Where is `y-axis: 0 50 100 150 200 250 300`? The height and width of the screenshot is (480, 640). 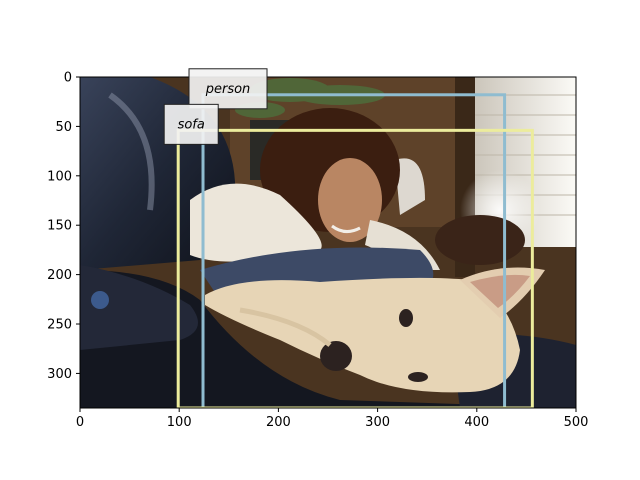
y-axis: 0 50 100 150 200 250 300 is located at coordinates (63, 226).